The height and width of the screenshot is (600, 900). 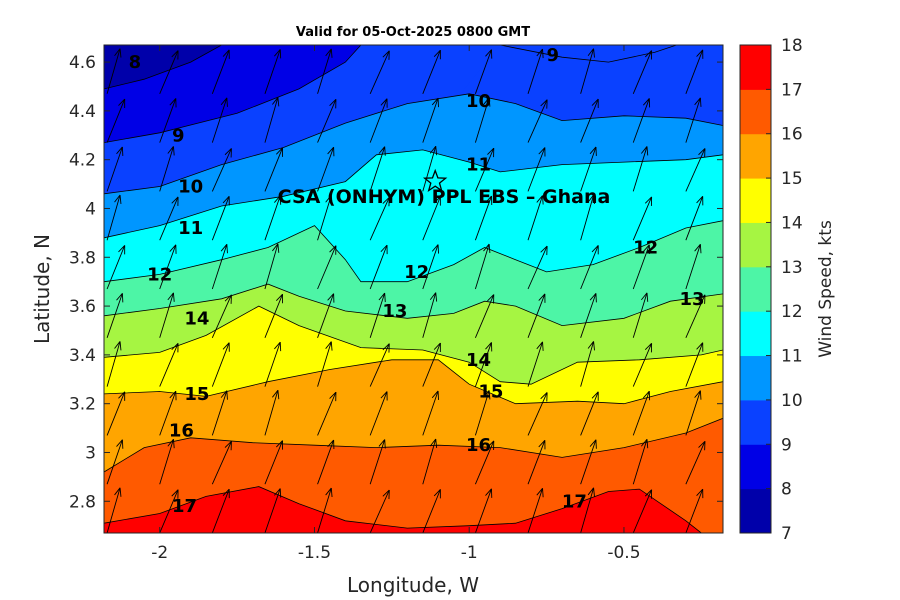 What do you see at coordinates (469, 553) in the screenshot?
I see `x-tick-label: -1` at bounding box center [469, 553].